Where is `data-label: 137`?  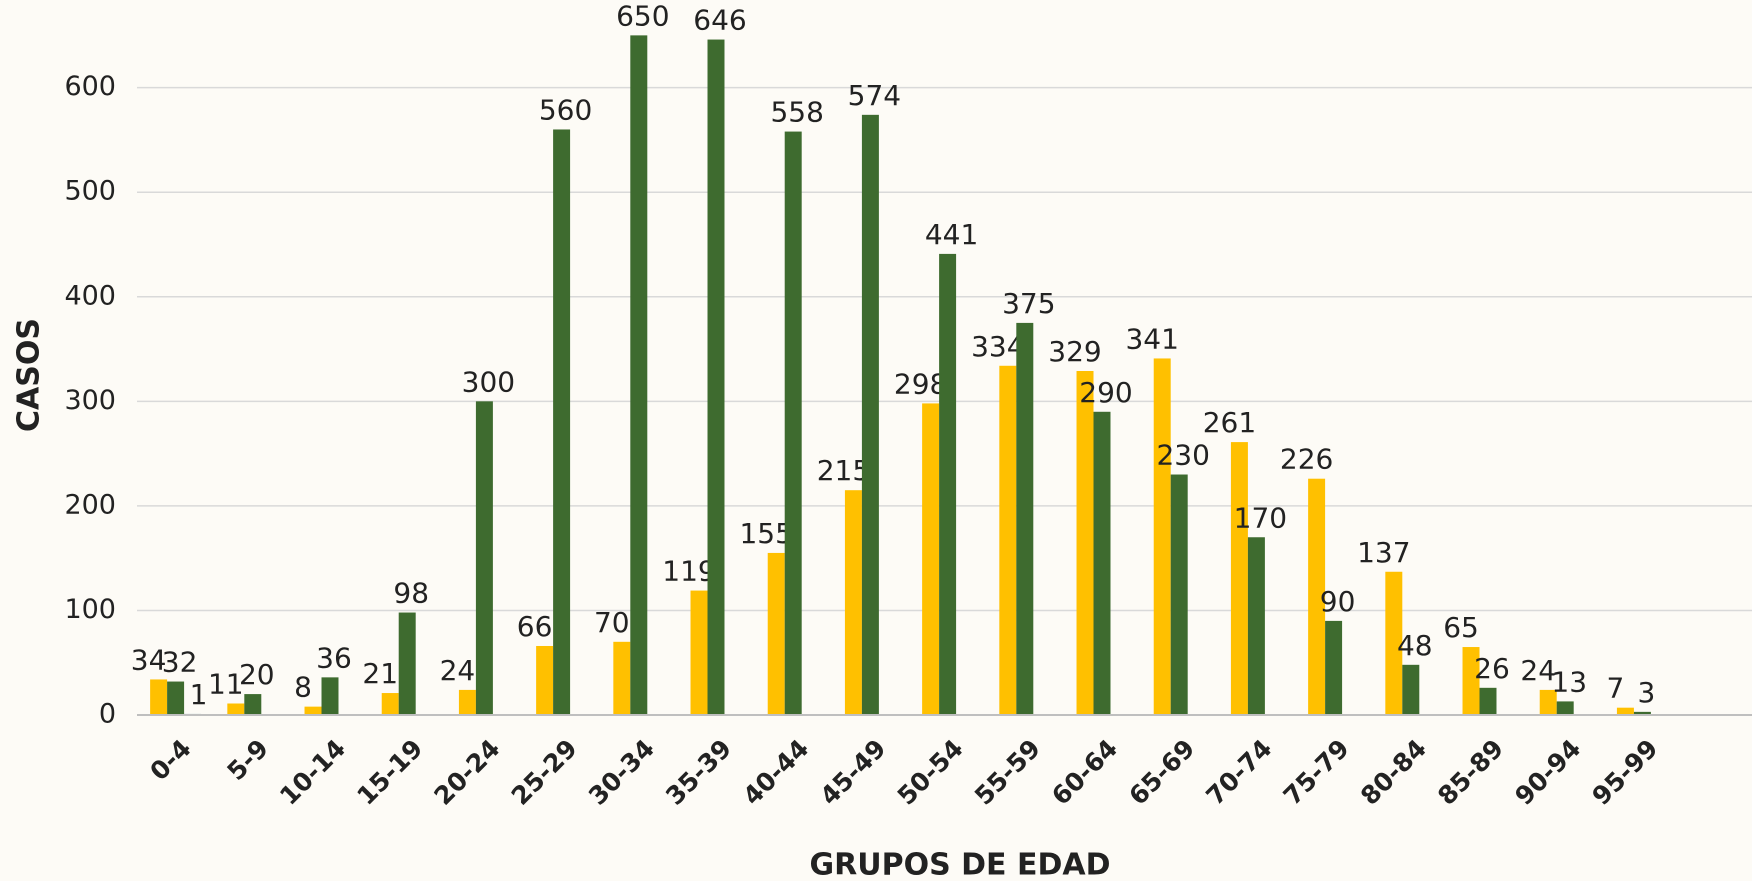 data-label: 137 is located at coordinates (1383, 552).